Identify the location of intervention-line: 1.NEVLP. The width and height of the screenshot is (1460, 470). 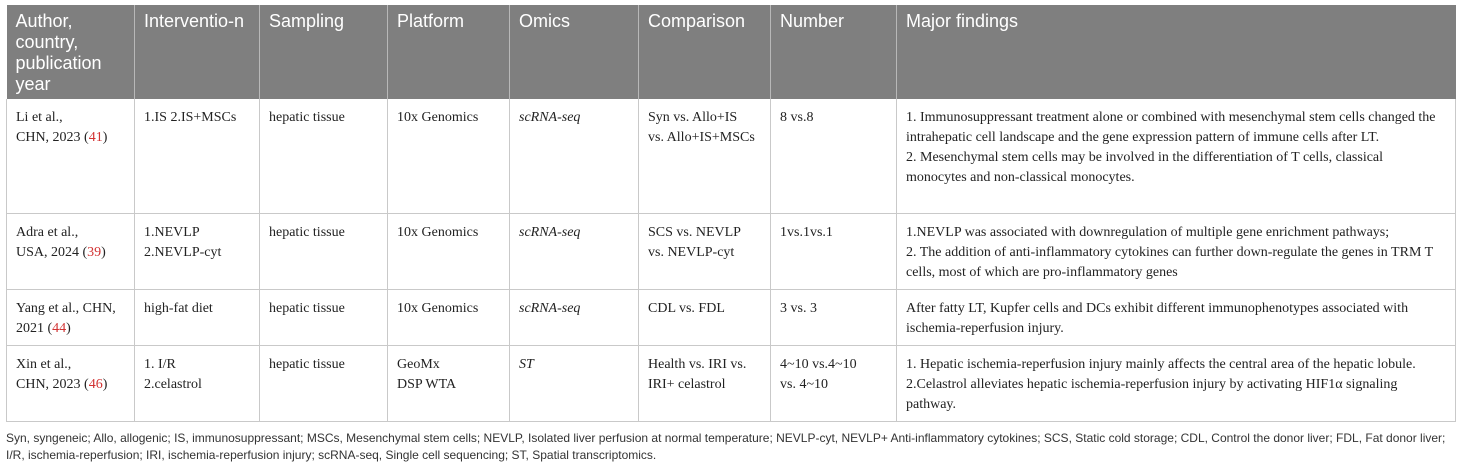
(172, 232).